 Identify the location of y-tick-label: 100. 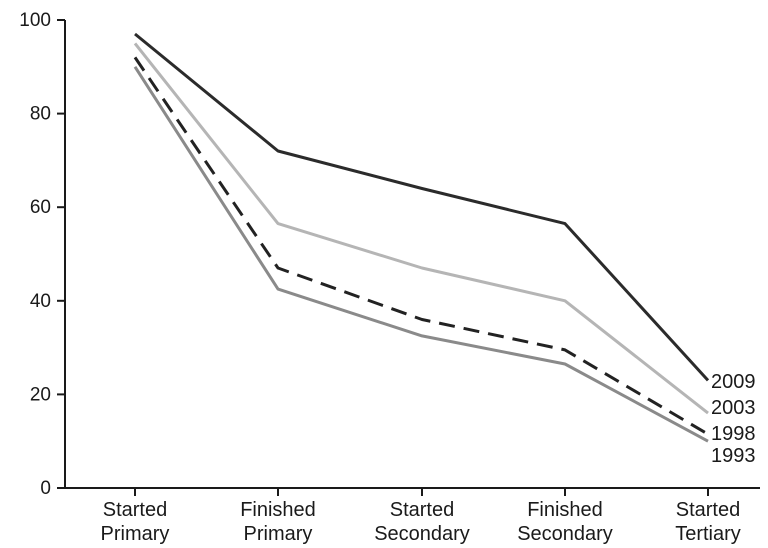
(35, 20).